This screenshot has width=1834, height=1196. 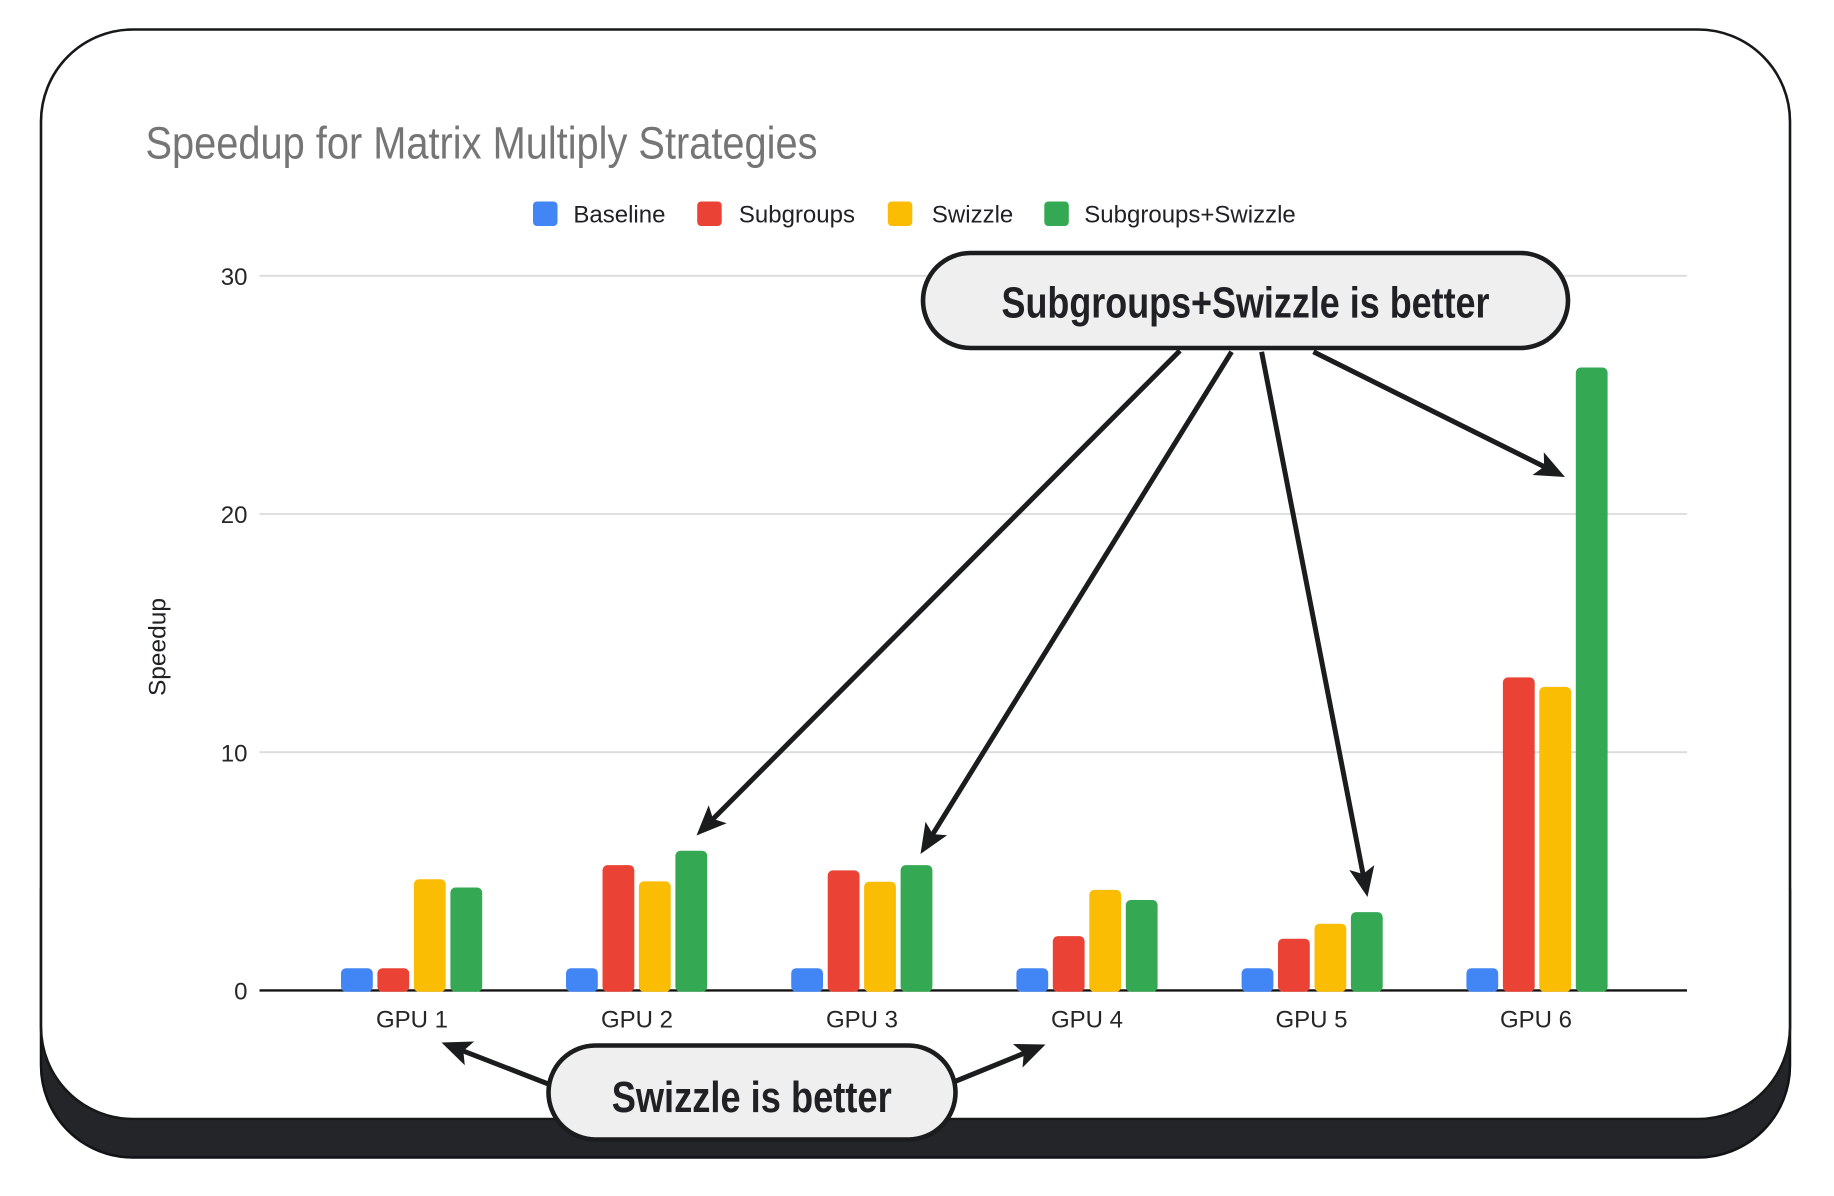 What do you see at coordinates (234, 277) in the screenshot?
I see `svg-text: 30` at bounding box center [234, 277].